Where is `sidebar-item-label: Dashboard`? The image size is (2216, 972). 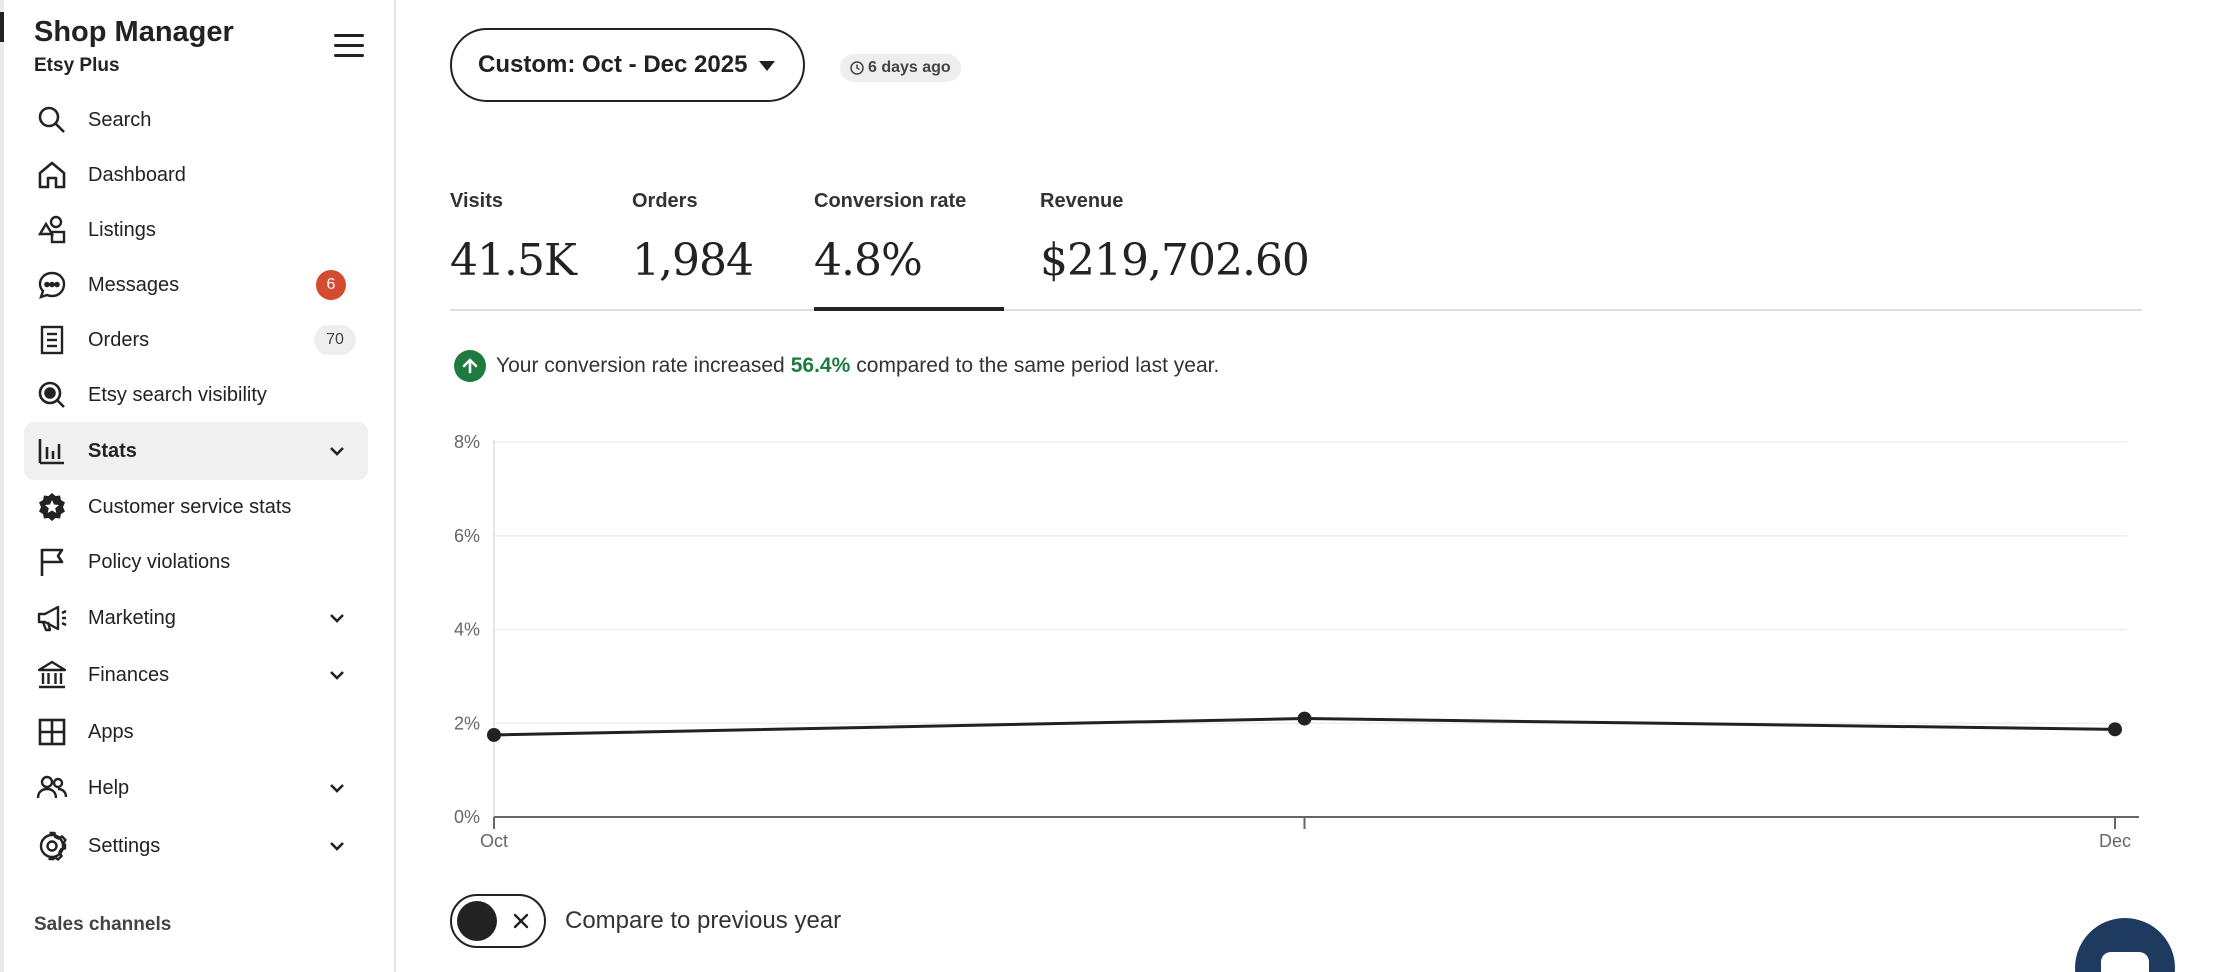
sidebar-item-label: Dashboard is located at coordinates (137, 174).